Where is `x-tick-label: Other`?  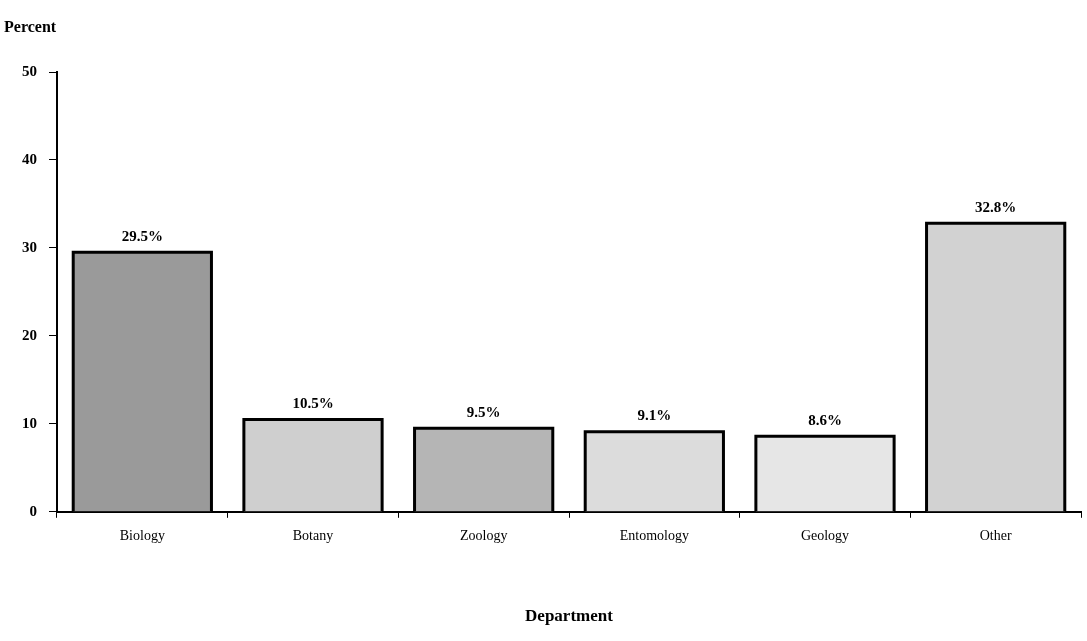
x-tick-label: Other is located at coordinates (995, 535).